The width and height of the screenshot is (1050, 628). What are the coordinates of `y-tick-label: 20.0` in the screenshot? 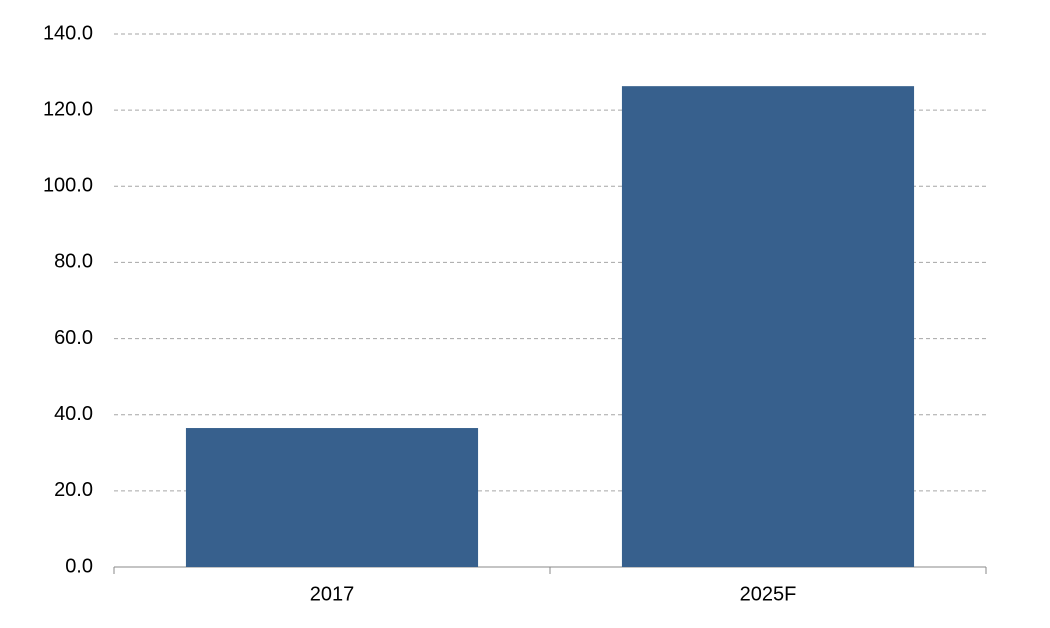 It's located at (73, 490).